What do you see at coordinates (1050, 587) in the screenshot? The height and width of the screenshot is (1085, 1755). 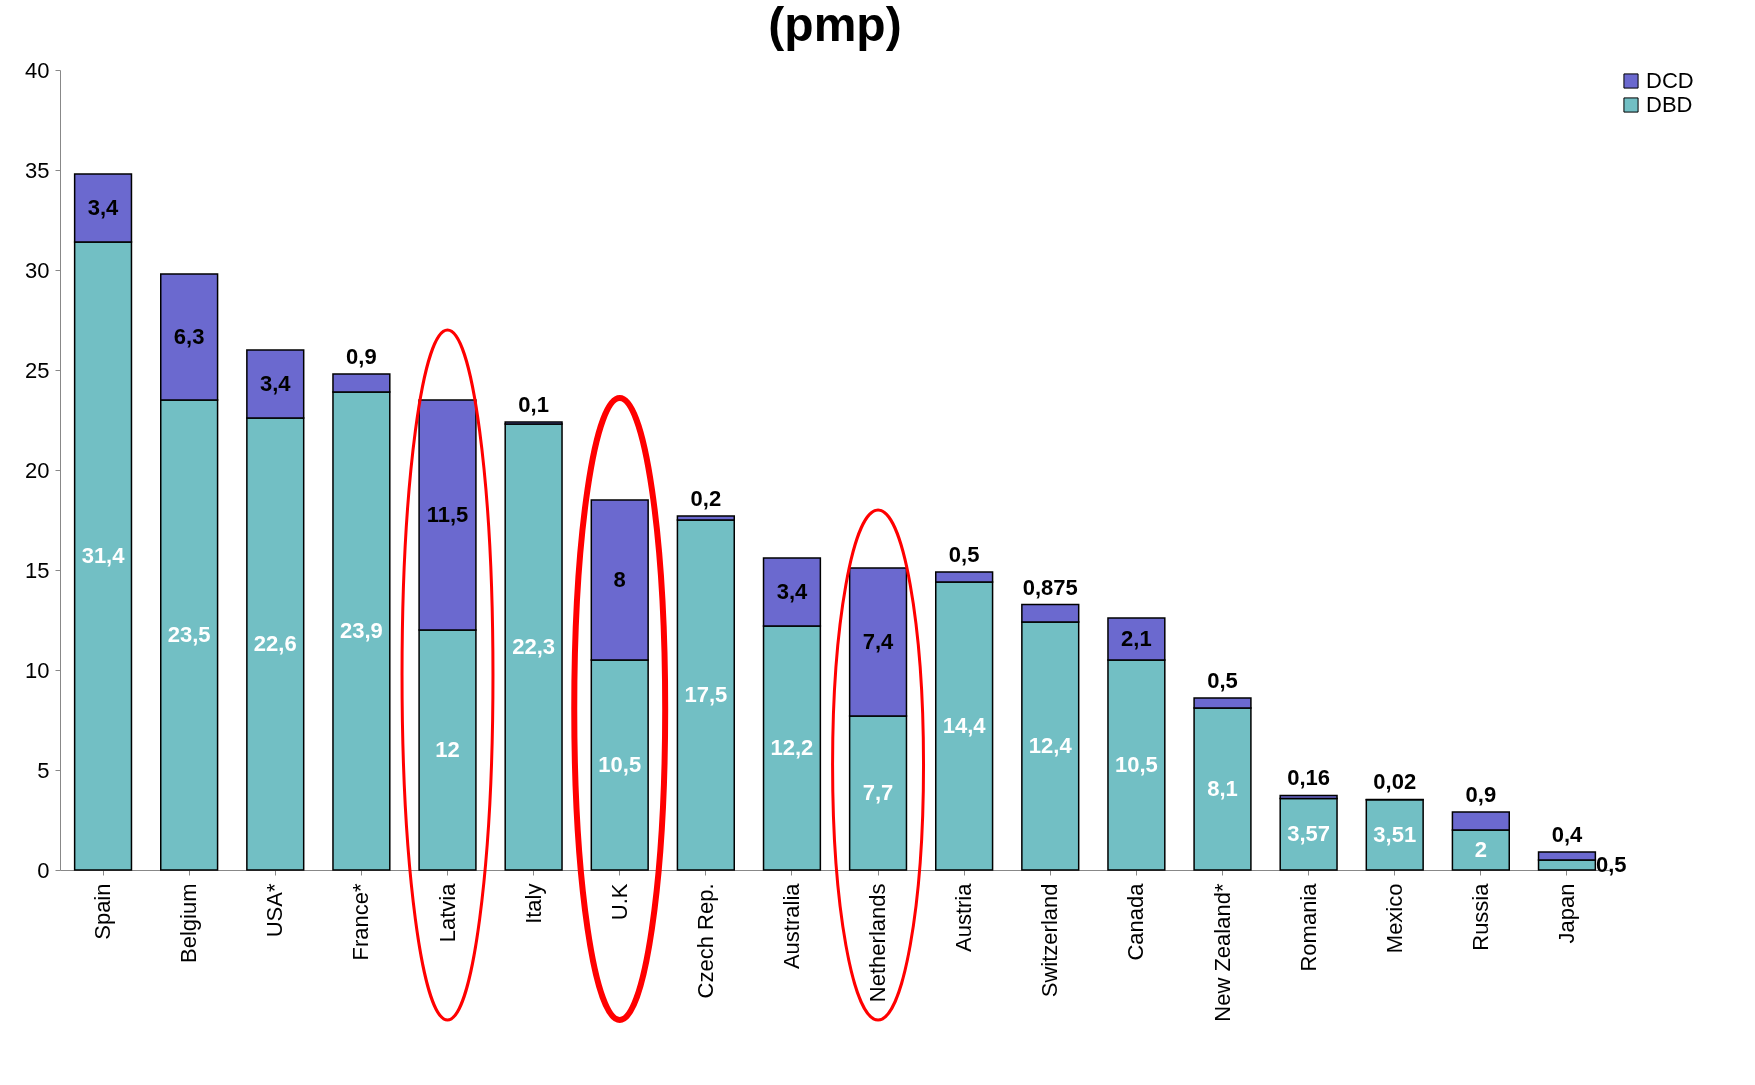 I see `data-label: 0,875` at bounding box center [1050, 587].